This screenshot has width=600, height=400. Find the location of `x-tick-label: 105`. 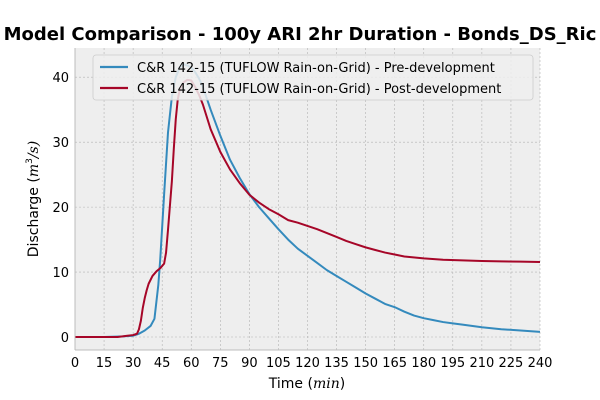

x-tick-label: 105 is located at coordinates (278, 363).